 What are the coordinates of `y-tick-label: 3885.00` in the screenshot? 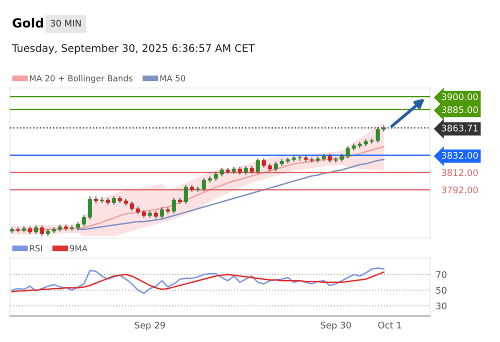 It's located at (460, 110).